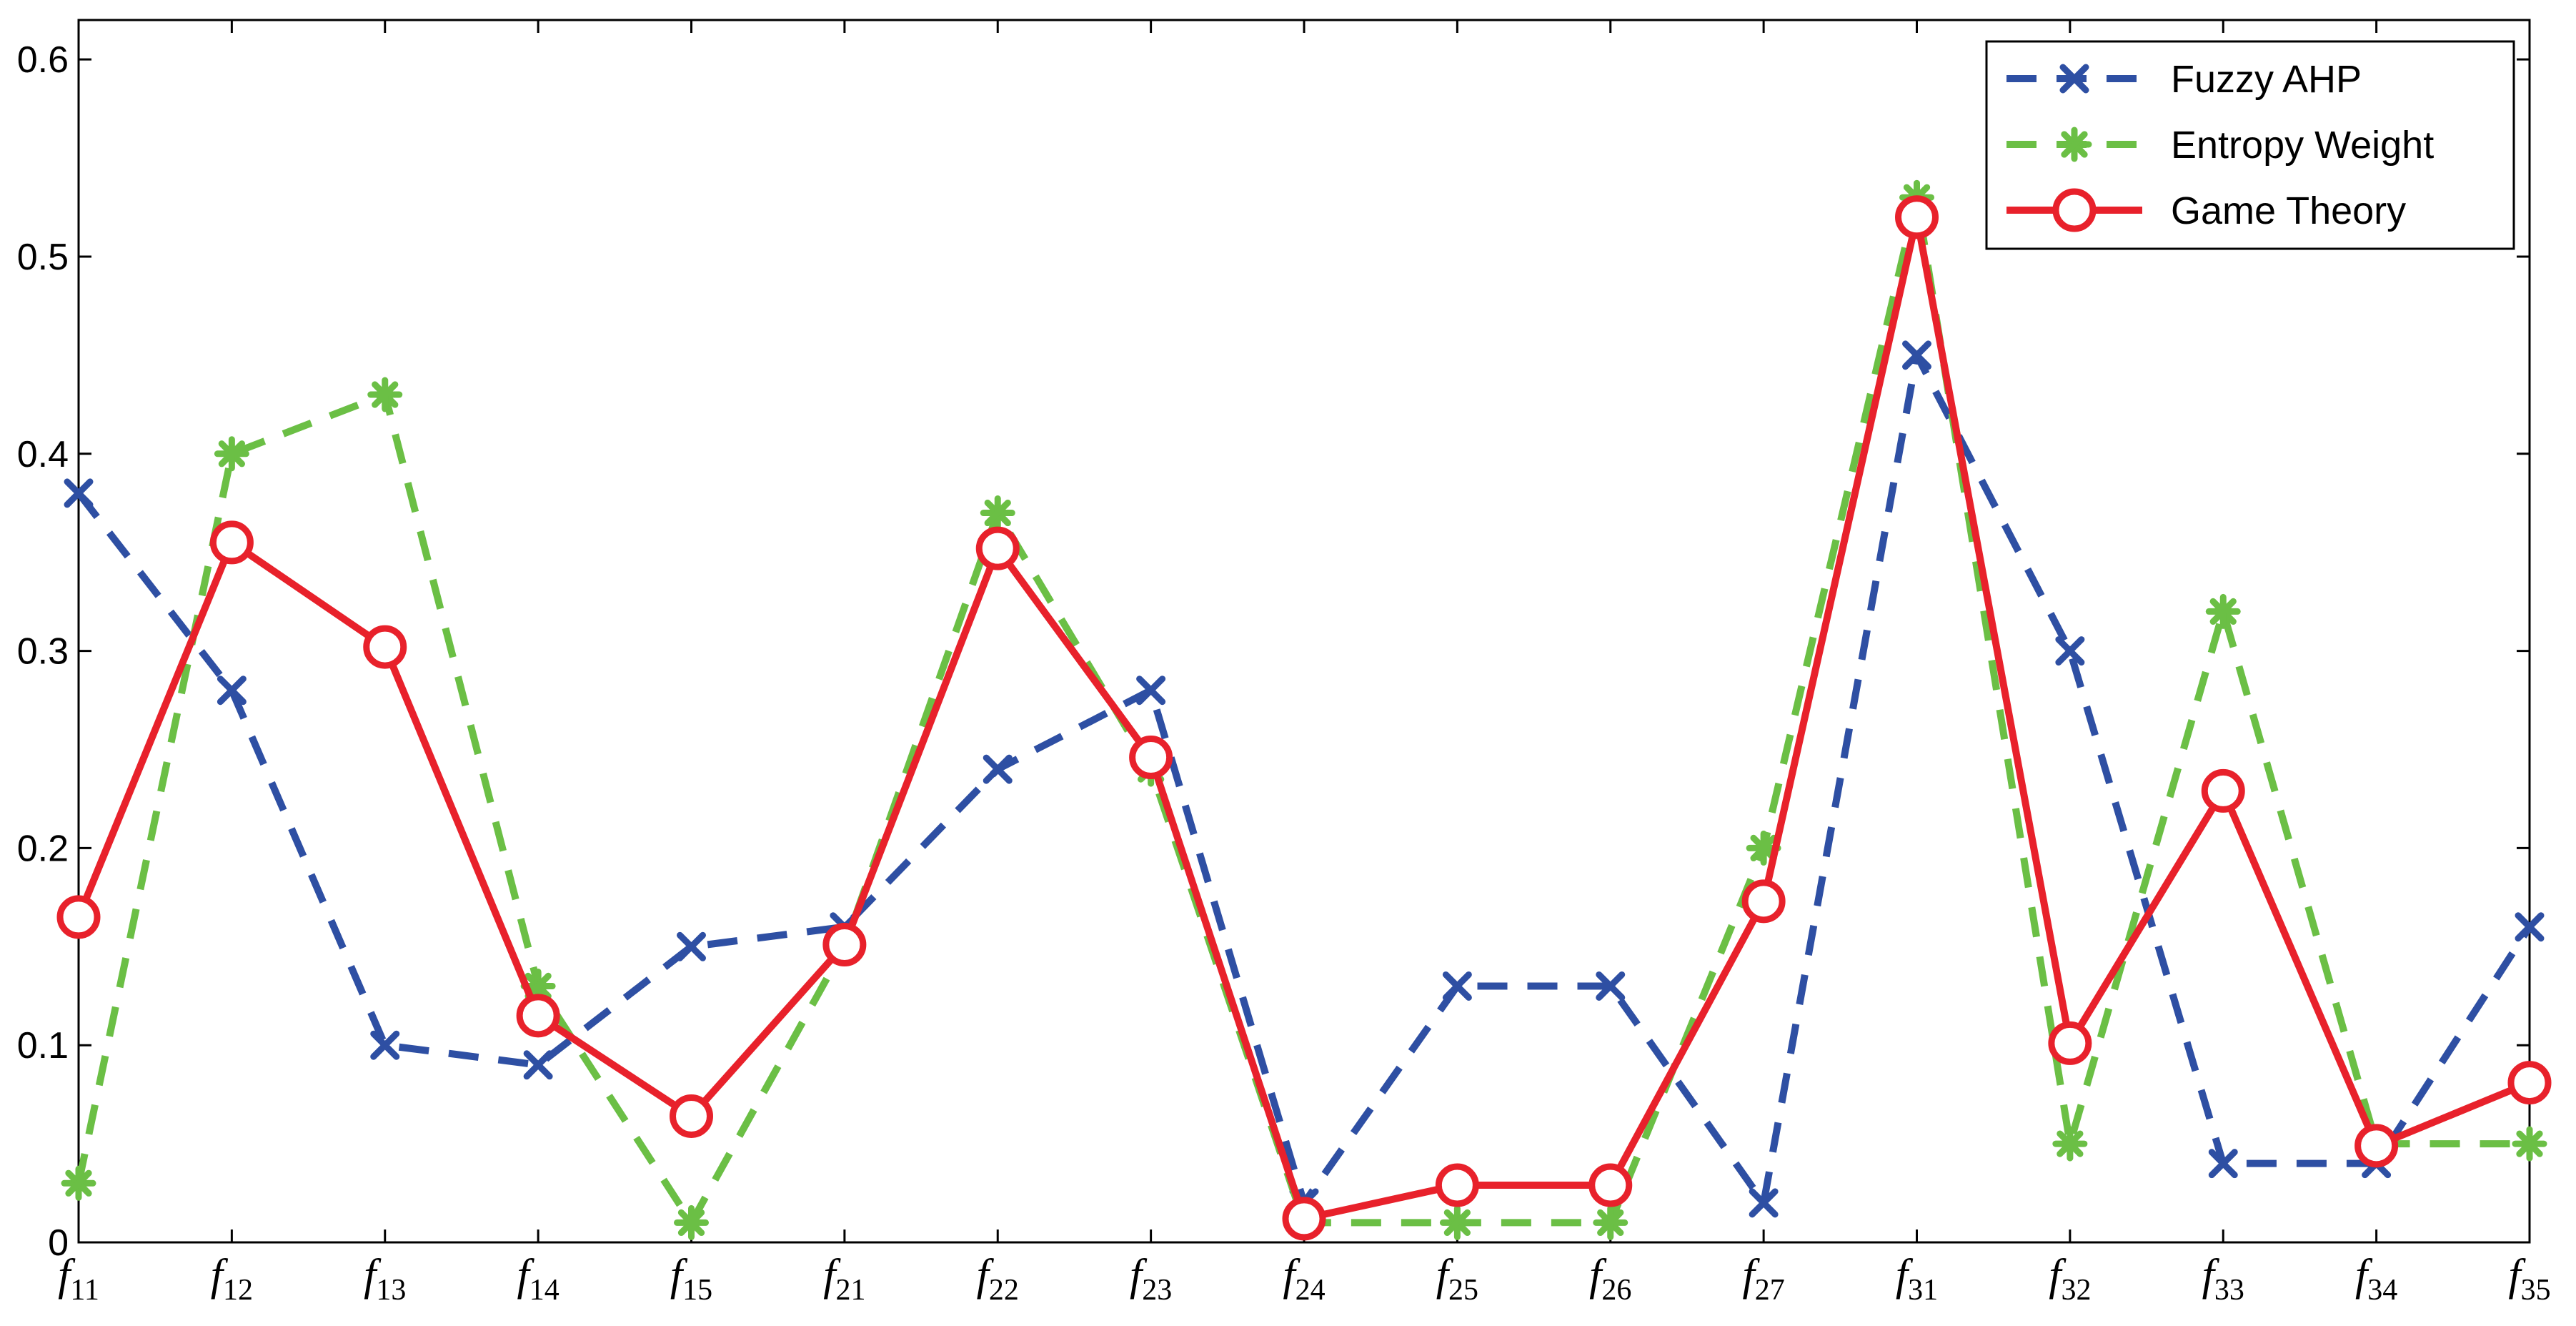  Describe the element at coordinates (1457, 1279) in the screenshot. I see `x-tick-label: f25` at that location.